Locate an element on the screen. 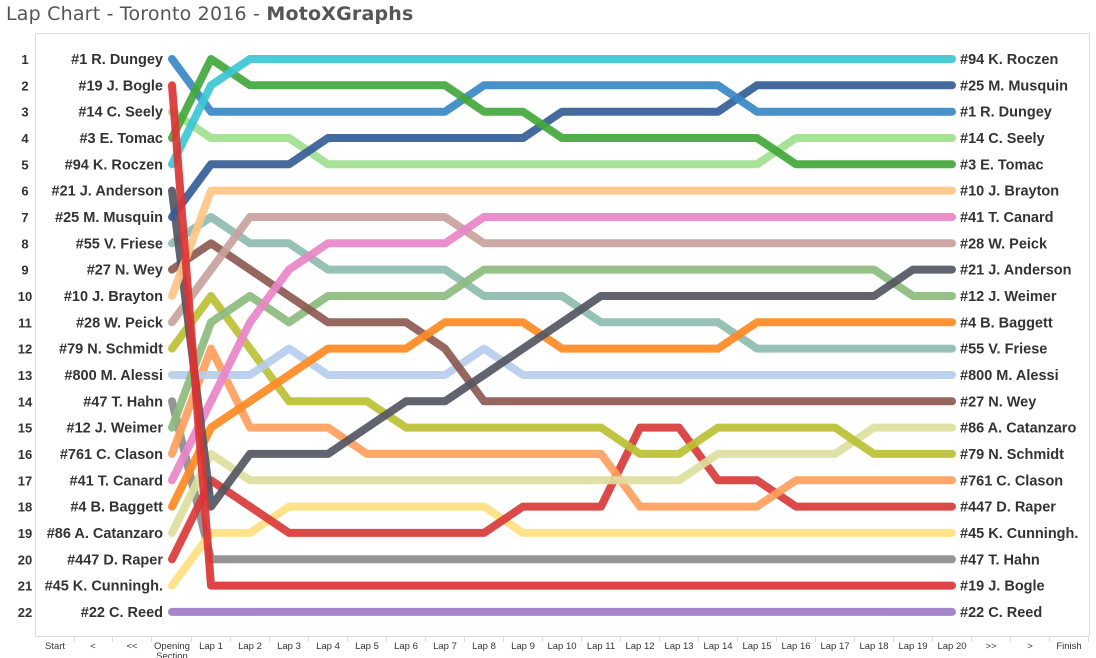 This screenshot has width=1096, height=658. start-label: #4 B. Baggett is located at coordinates (116, 508).